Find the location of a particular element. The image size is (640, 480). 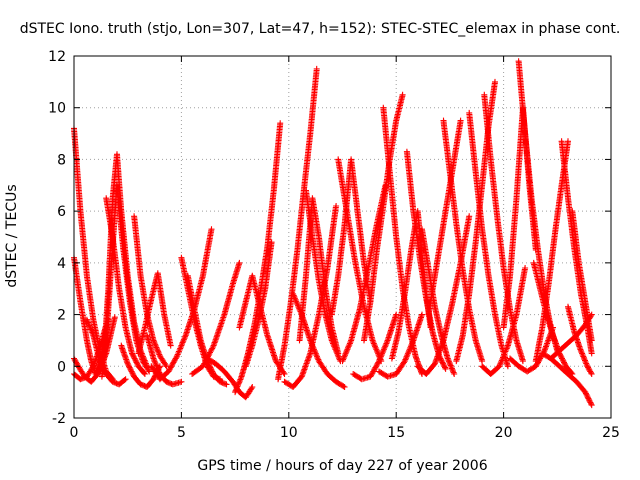

y-tick-label-1: 0 is located at coordinates (61, 367).